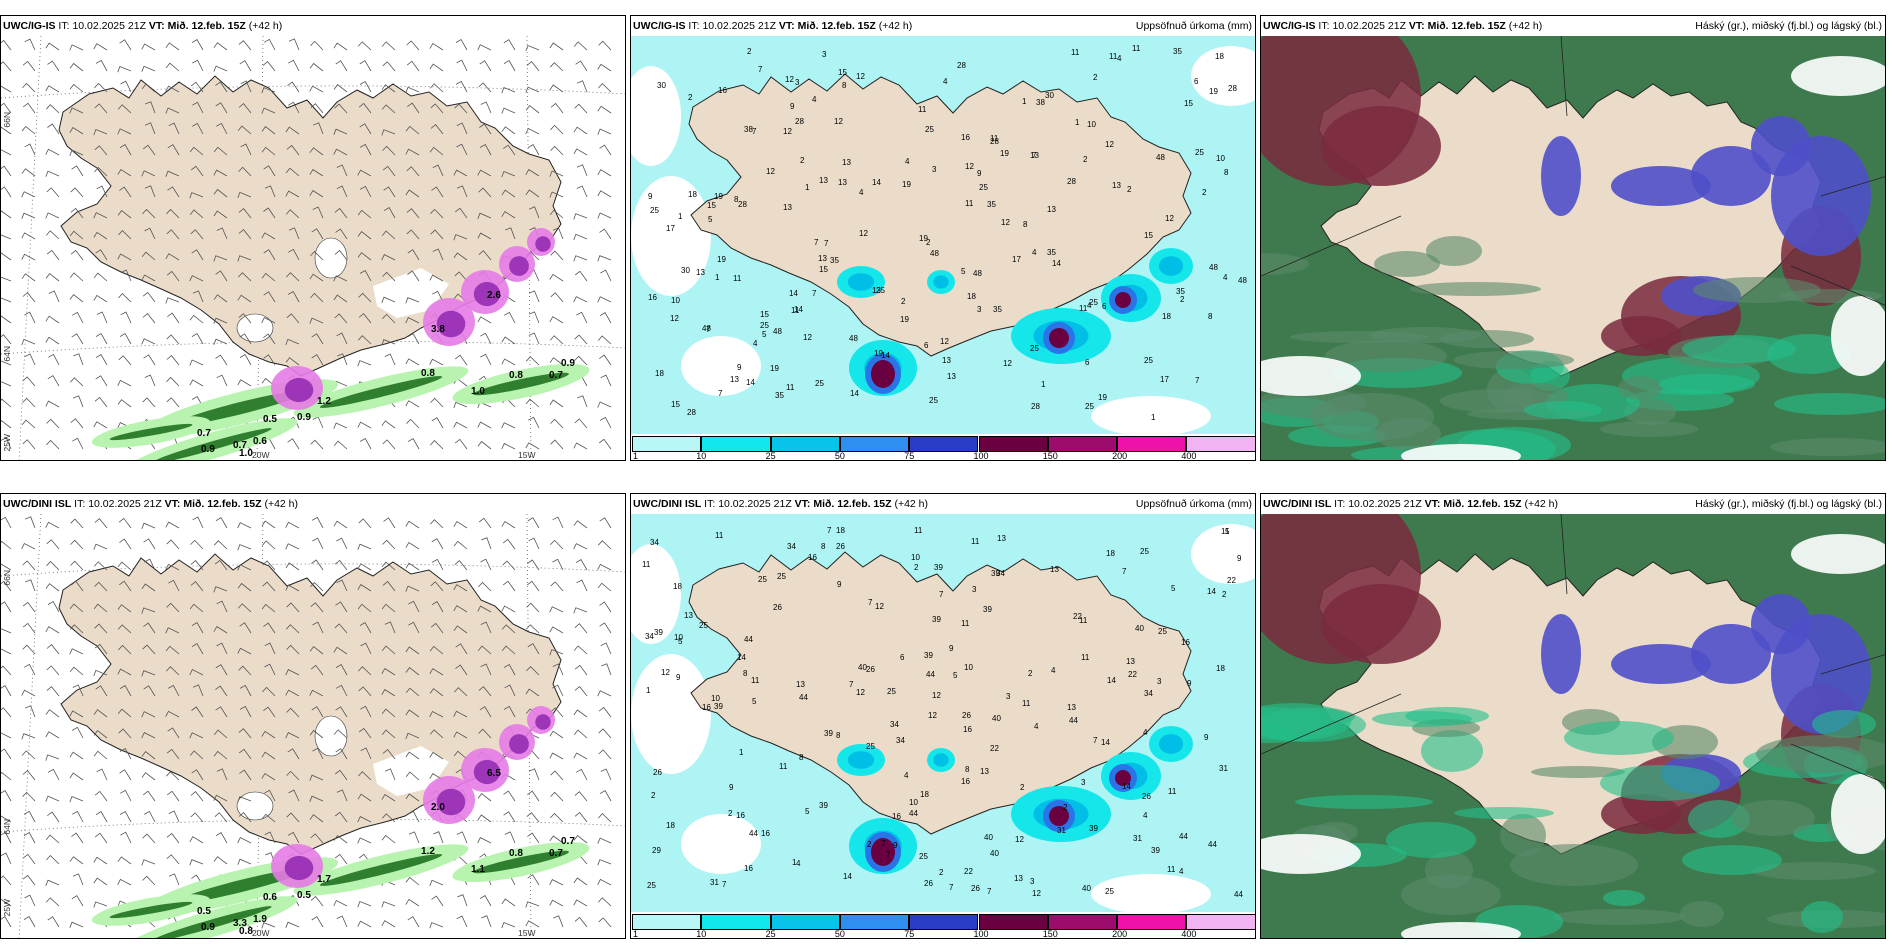 The image size is (1900, 950). What do you see at coordinates (7, 827) in the screenshot?
I see `lat-label-64n: 64N` at bounding box center [7, 827].